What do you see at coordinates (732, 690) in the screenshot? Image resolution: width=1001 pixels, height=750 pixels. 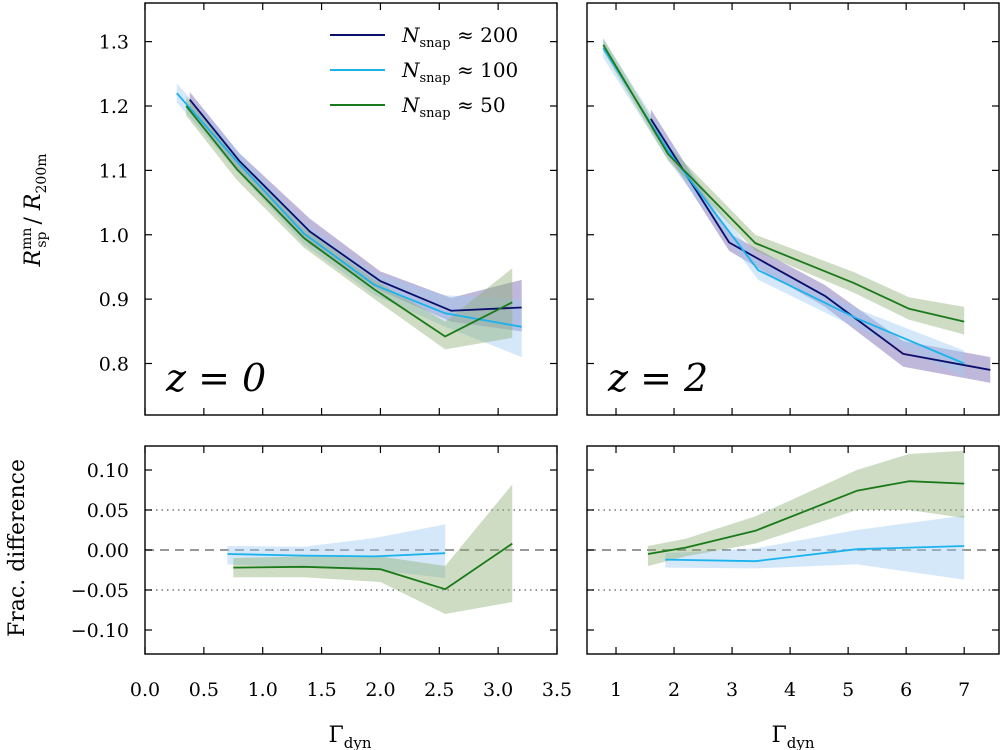 I see `x-tick-label: 3` at bounding box center [732, 690].